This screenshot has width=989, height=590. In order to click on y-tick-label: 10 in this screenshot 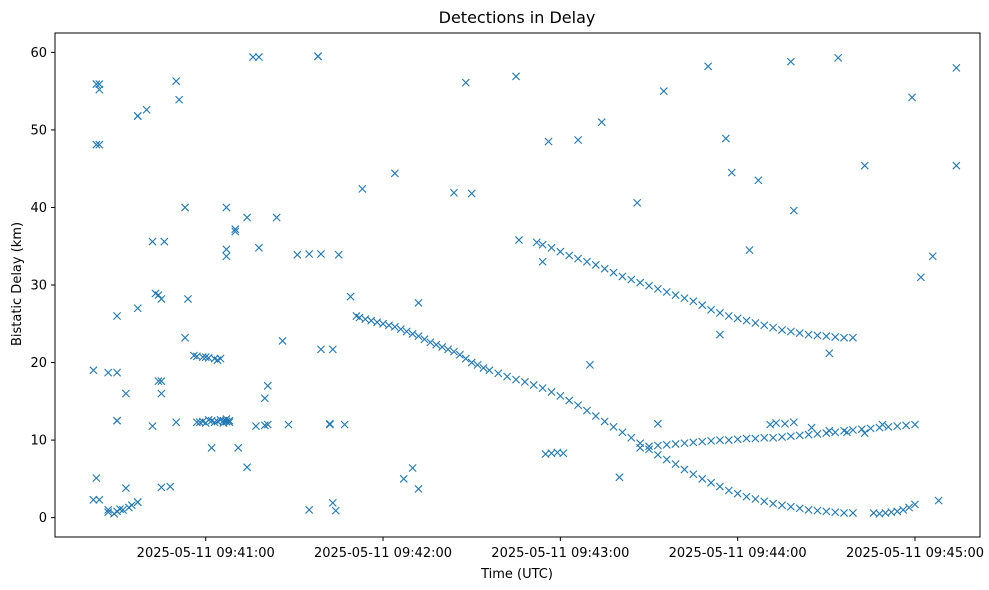, I will do `click(38, 441)`.